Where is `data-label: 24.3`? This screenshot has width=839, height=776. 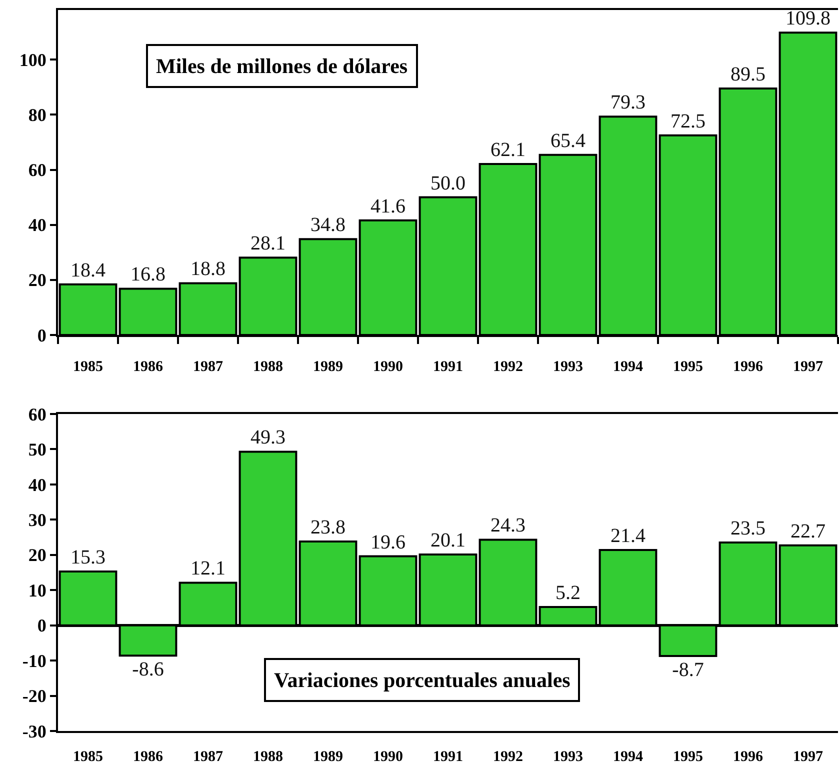 data-label: 24.3 is located at coordinates (508, 525).